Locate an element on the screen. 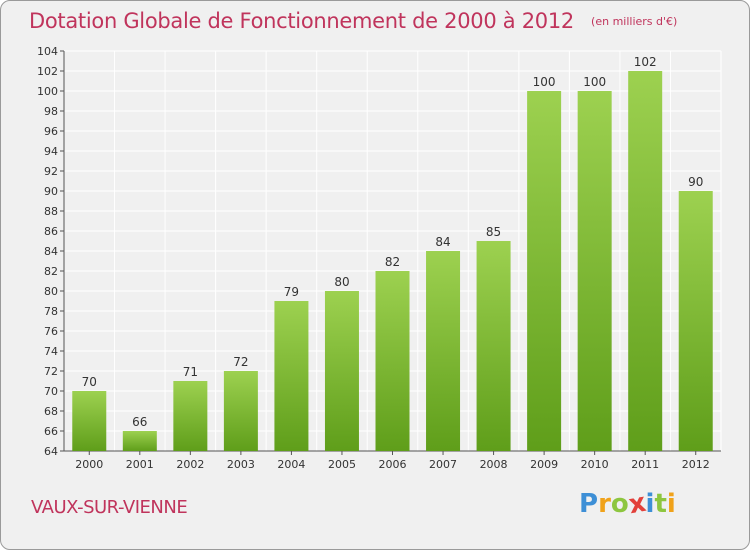 The width and height of the screenshot is (750, 550). x-tick-label: 2005 is located at coordinates (342, 464).